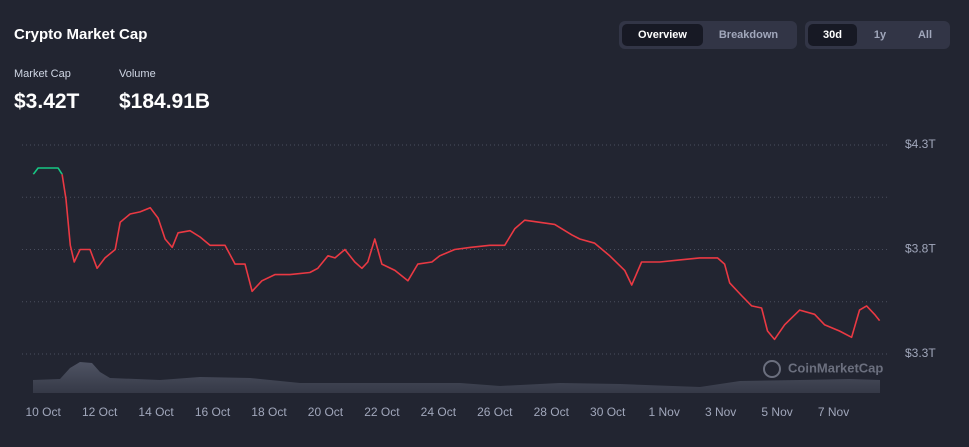 The width and height of the screenshot is (969, 447). I want to click on volume-area, so click(456, 377).